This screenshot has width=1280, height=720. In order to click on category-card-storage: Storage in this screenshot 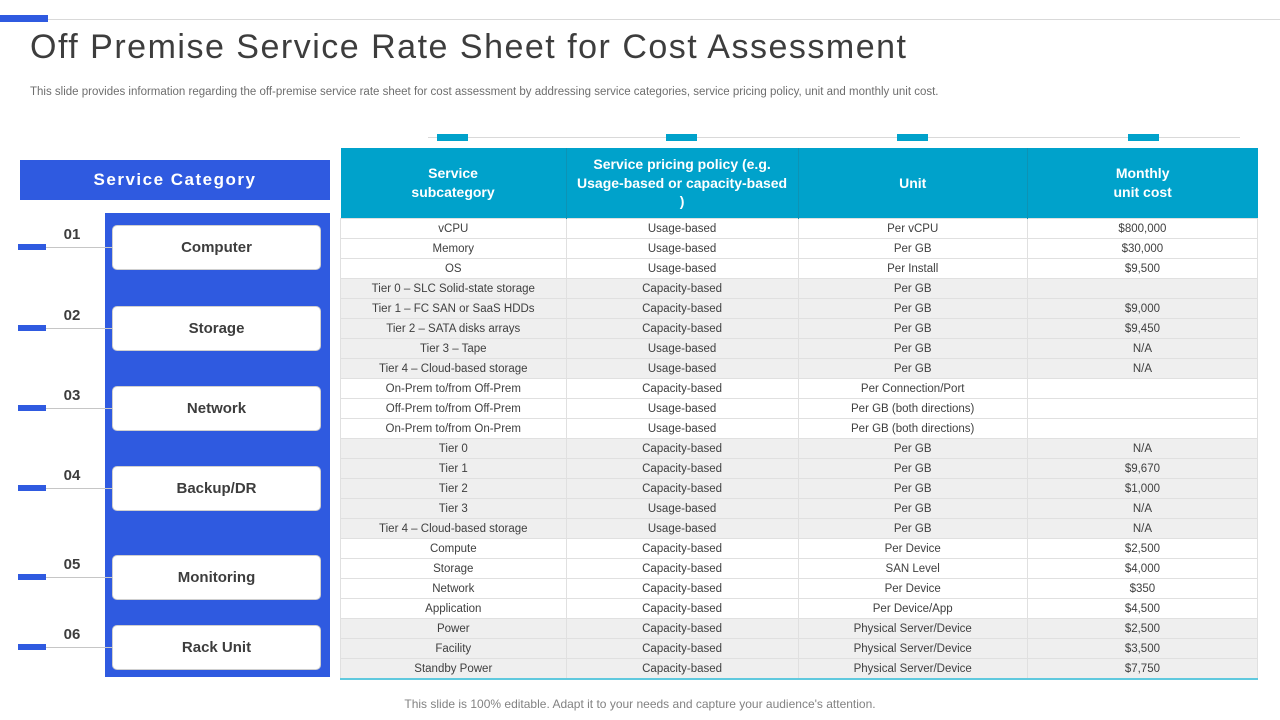, I will do `click(216, 328)`.